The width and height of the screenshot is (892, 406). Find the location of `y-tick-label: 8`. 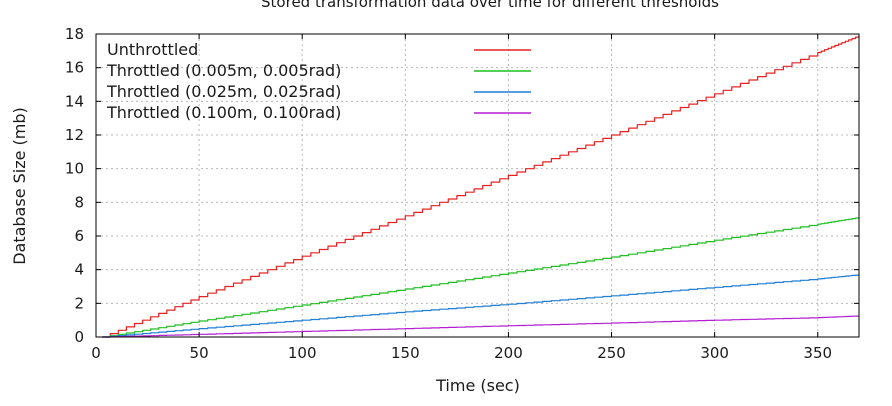

y-tick-label: 8 is located at coordinates (79, 202).